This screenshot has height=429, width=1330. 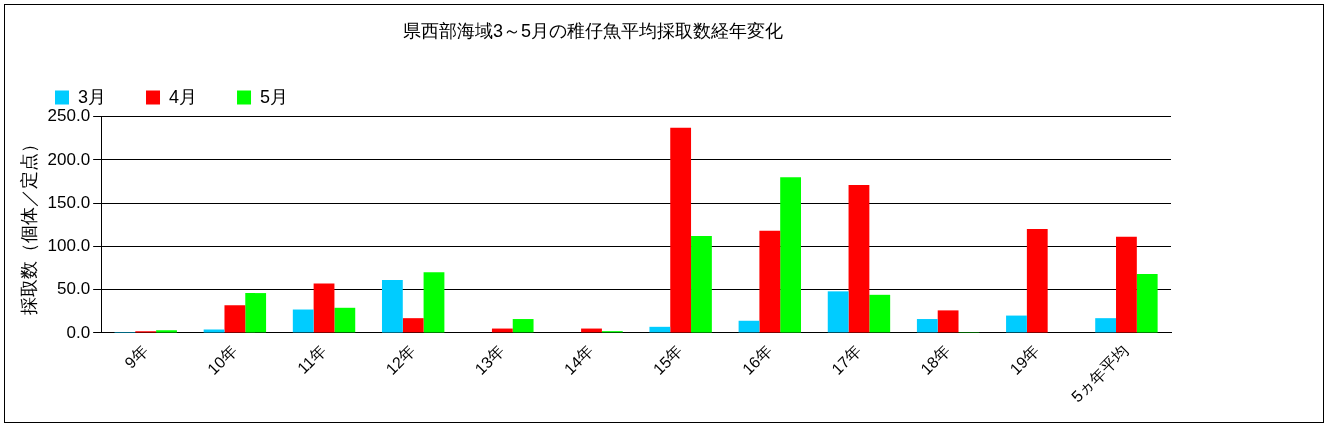 I want to click on y-tick-label: 250.0, so click(x=69, y=116).